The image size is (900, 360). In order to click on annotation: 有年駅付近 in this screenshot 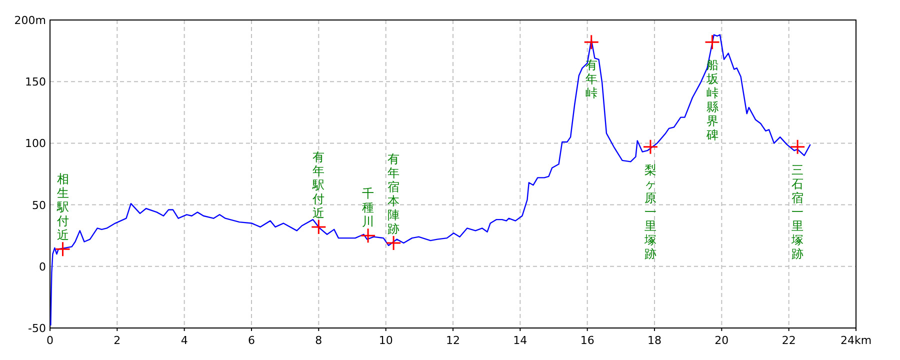, I will do `click(318, 185)`.